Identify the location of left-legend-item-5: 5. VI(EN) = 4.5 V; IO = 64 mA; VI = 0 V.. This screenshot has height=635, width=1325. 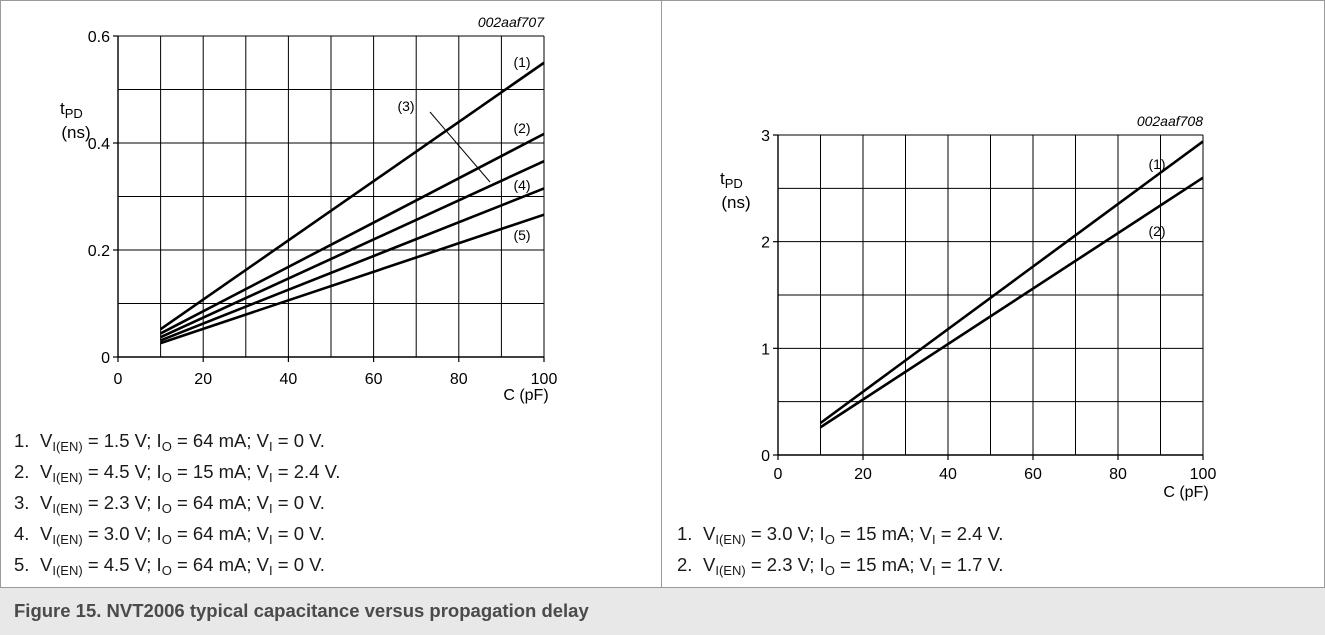
(177, 564).